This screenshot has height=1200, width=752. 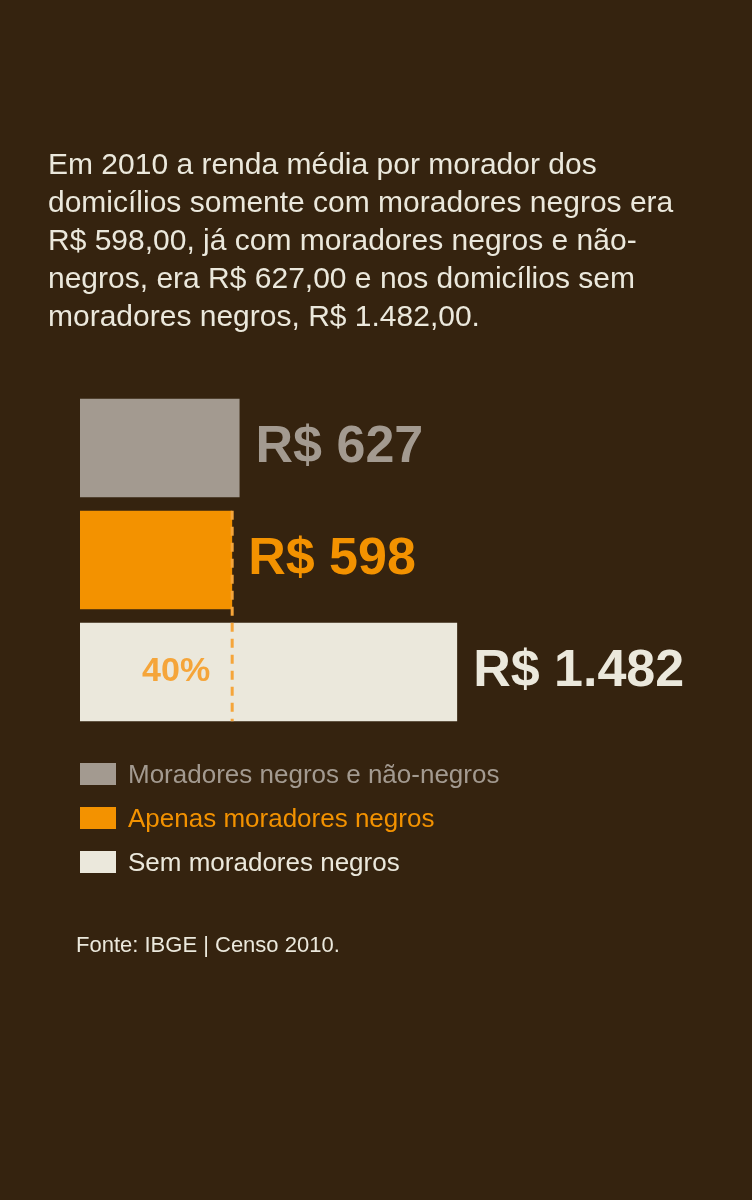 I want to click on source-note: Fonte: IBGE | Censo 2010., so click(x=208, y=945).